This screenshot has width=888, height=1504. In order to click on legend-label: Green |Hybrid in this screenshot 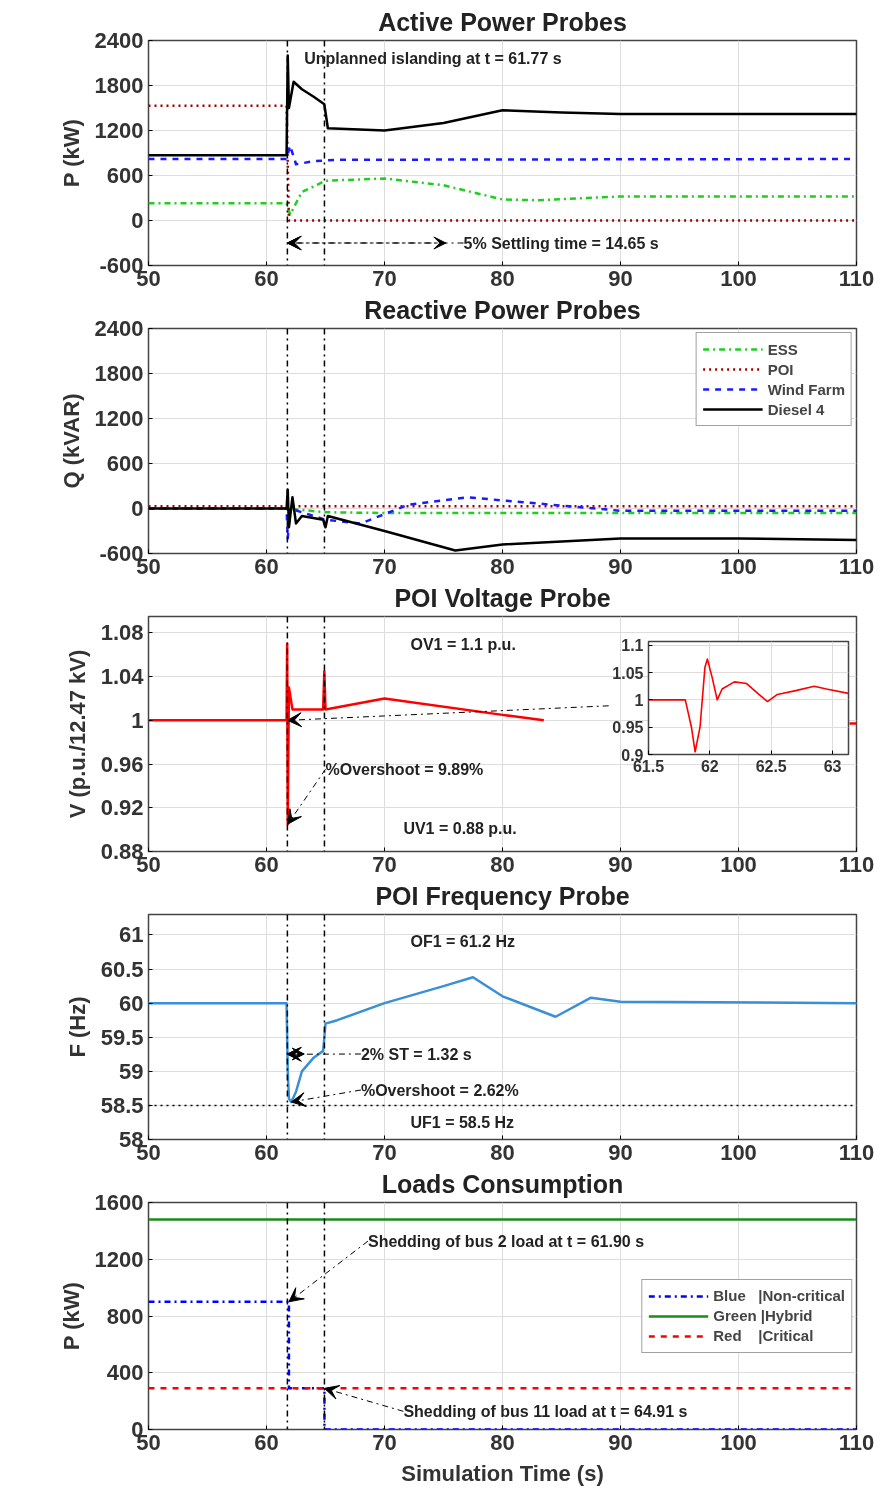, I will do `click(763, 1316)`.